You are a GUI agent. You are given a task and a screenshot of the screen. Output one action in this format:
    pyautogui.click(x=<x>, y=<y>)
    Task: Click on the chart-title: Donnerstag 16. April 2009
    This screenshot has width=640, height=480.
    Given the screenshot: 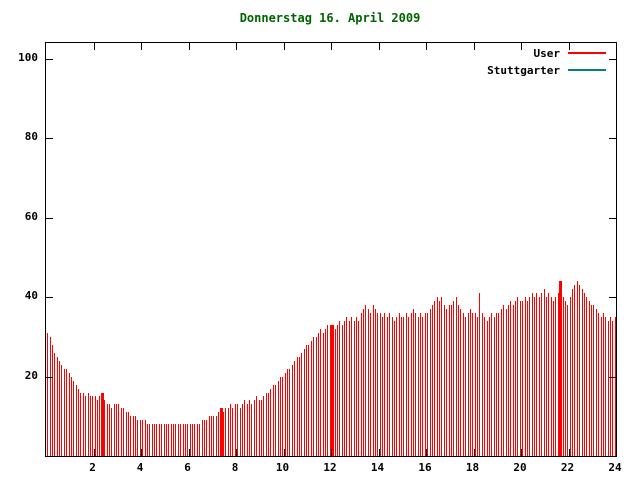 What is the action you would take?
    pyautogui.click(x=330, y=18)
    